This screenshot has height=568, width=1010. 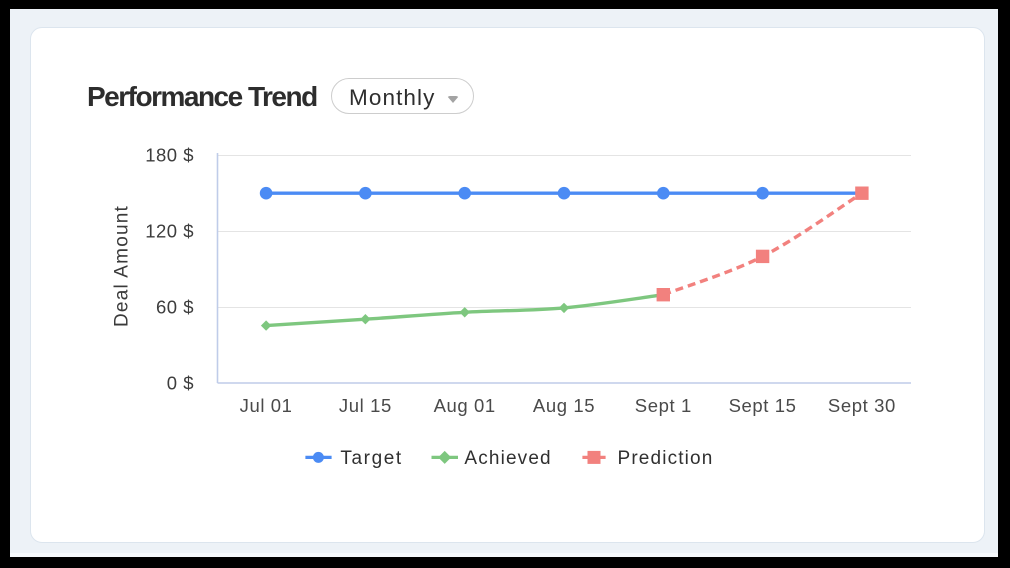 What do you see at coordinates (507, 458) in the screenshot?
I see `svg-text: Achieved` at bounding box center [507, 458].